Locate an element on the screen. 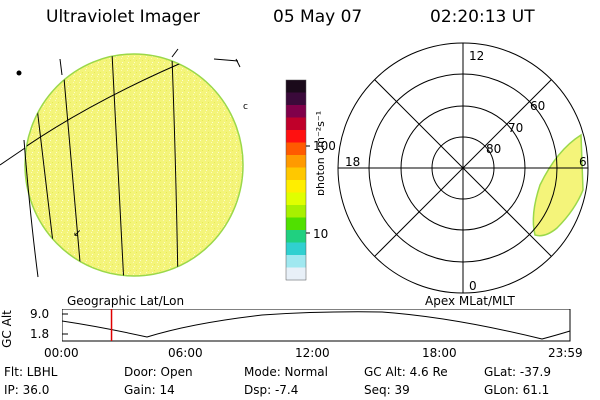  door-status: Door: Open is located at coordinates (158, 372).